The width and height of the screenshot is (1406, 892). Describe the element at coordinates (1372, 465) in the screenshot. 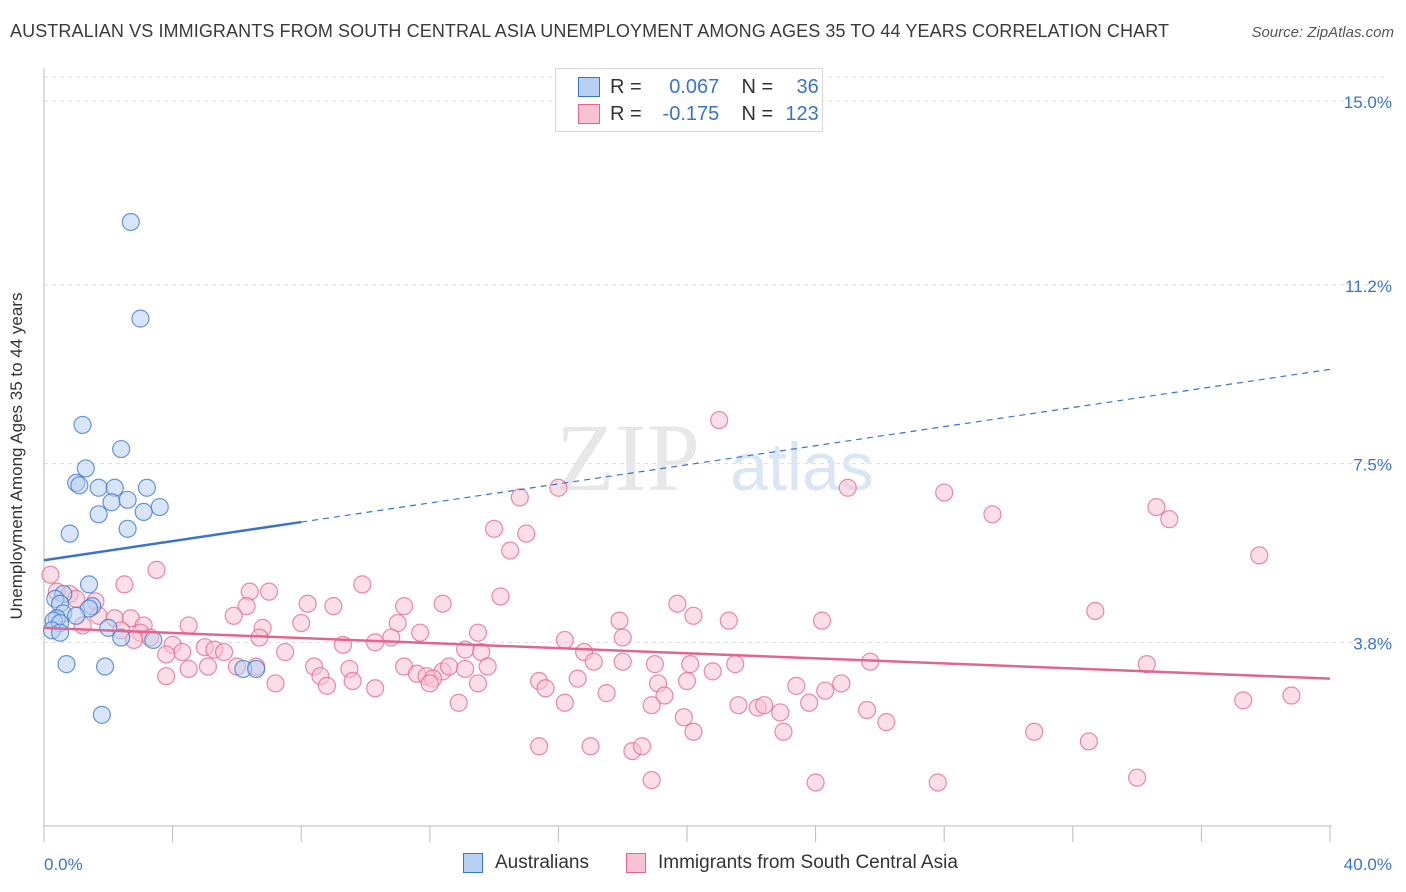

I see `y-tick-label: 7.5%` at that location.